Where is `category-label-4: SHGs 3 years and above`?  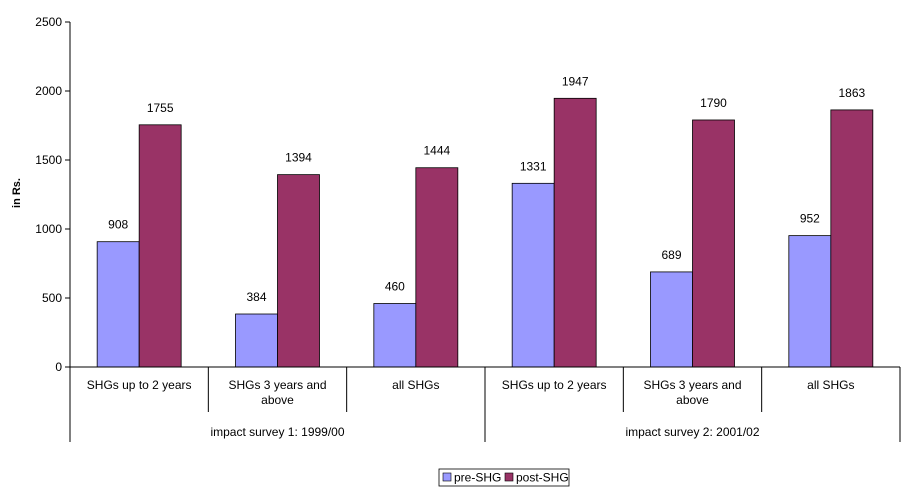 category-label-4: SHGs 3 years and above is located at coordinates (692, 392).